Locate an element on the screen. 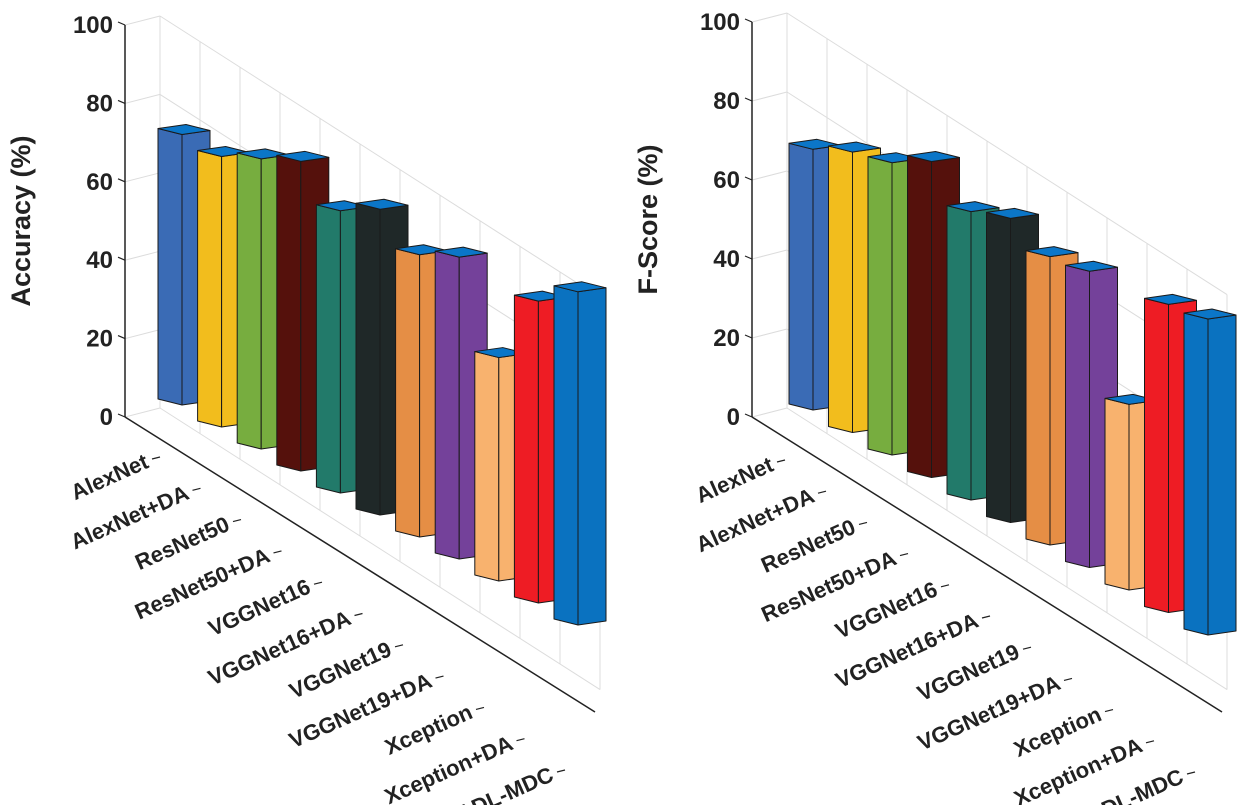  y-tick-label: 0 is located at coordinates (106, 417).